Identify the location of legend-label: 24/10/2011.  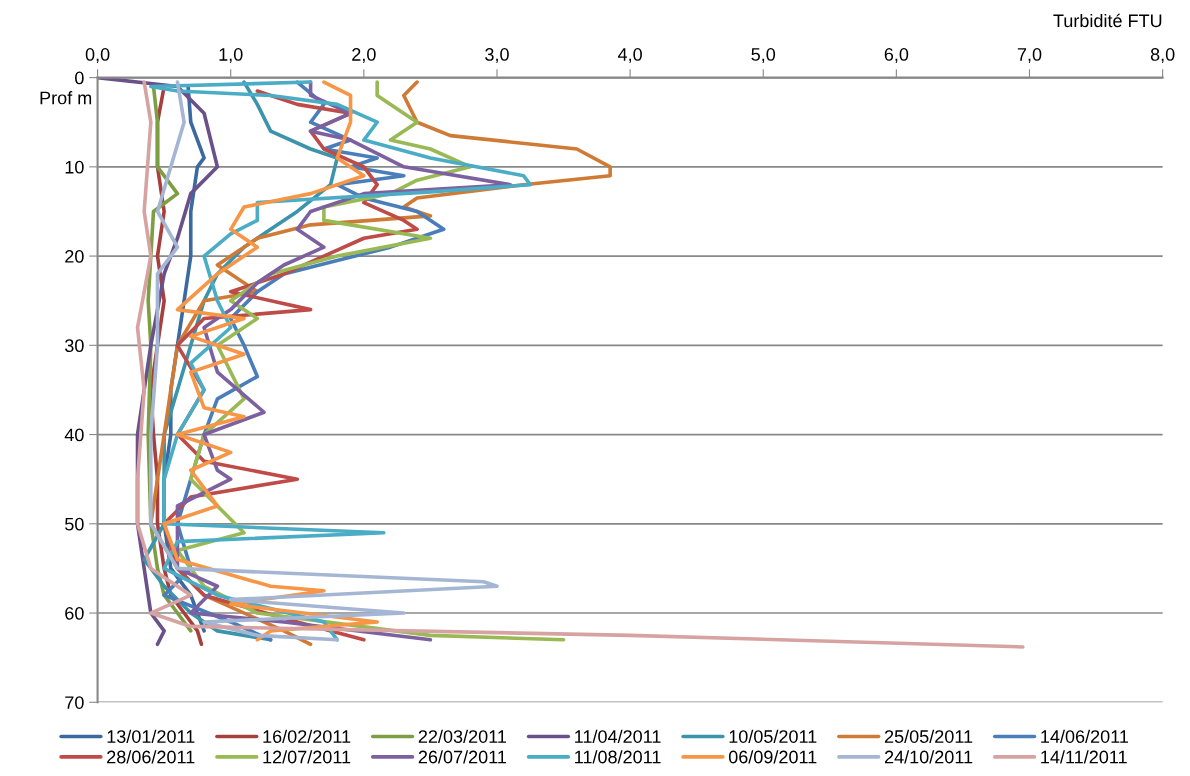
(928, 757).